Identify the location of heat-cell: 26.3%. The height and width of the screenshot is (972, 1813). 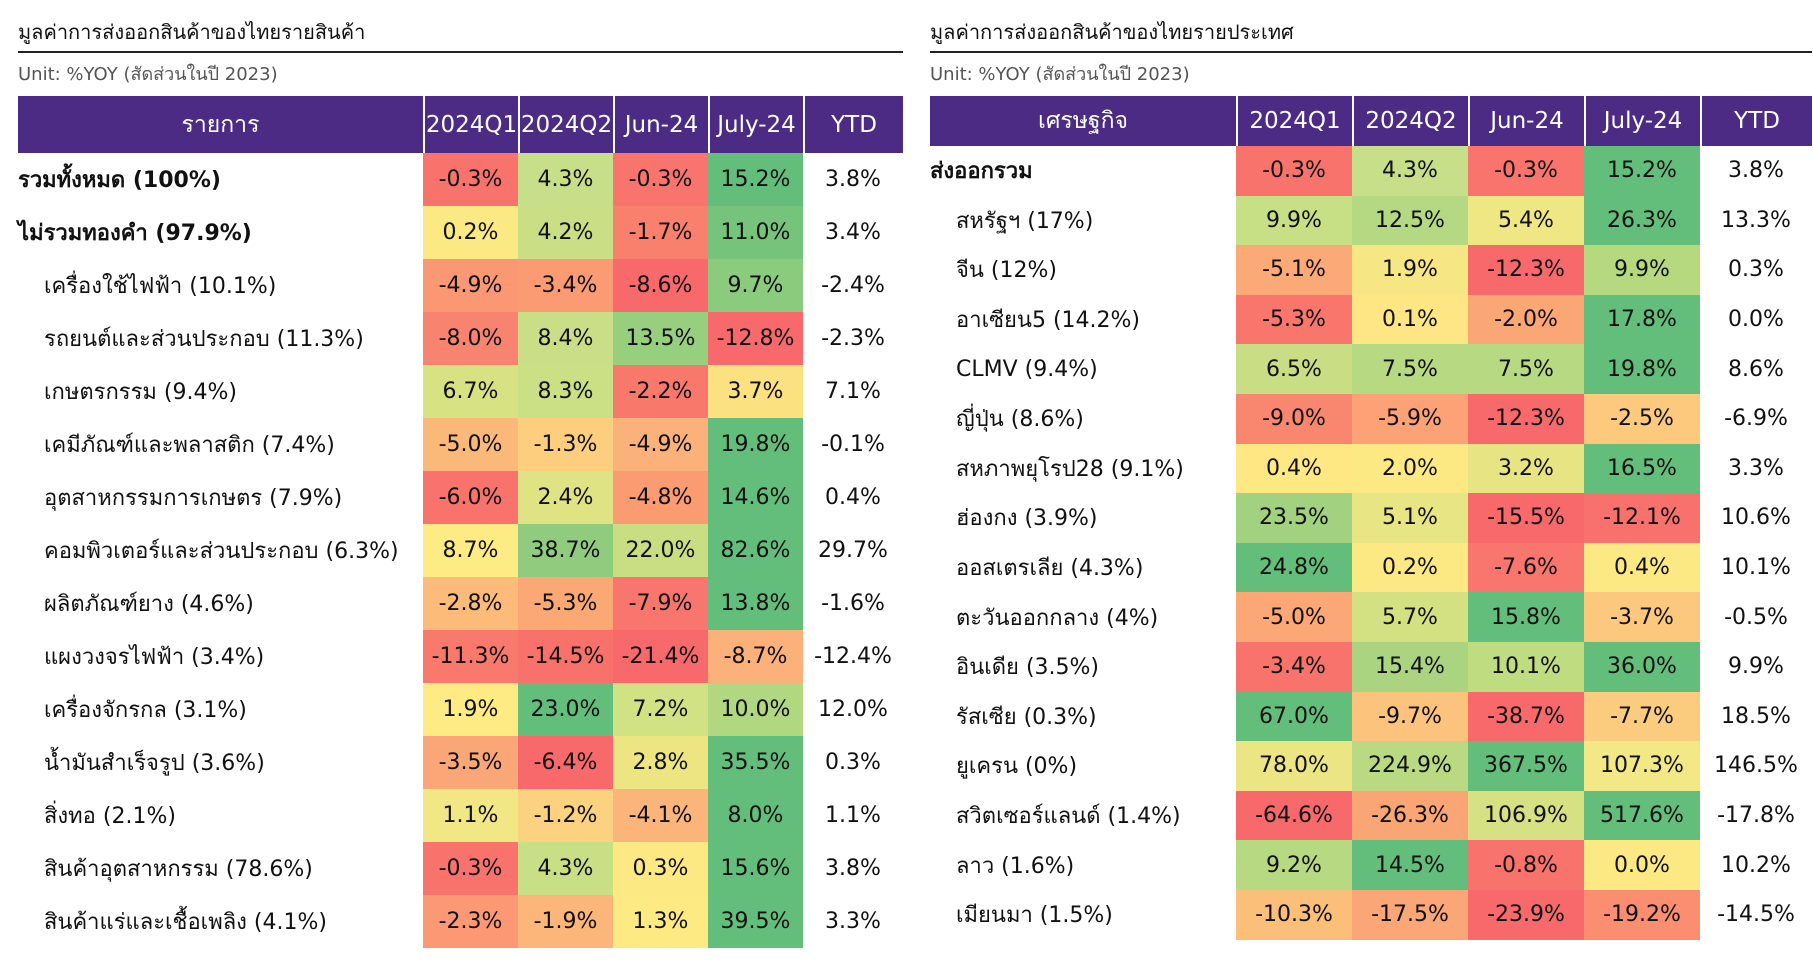
(1642, 220).